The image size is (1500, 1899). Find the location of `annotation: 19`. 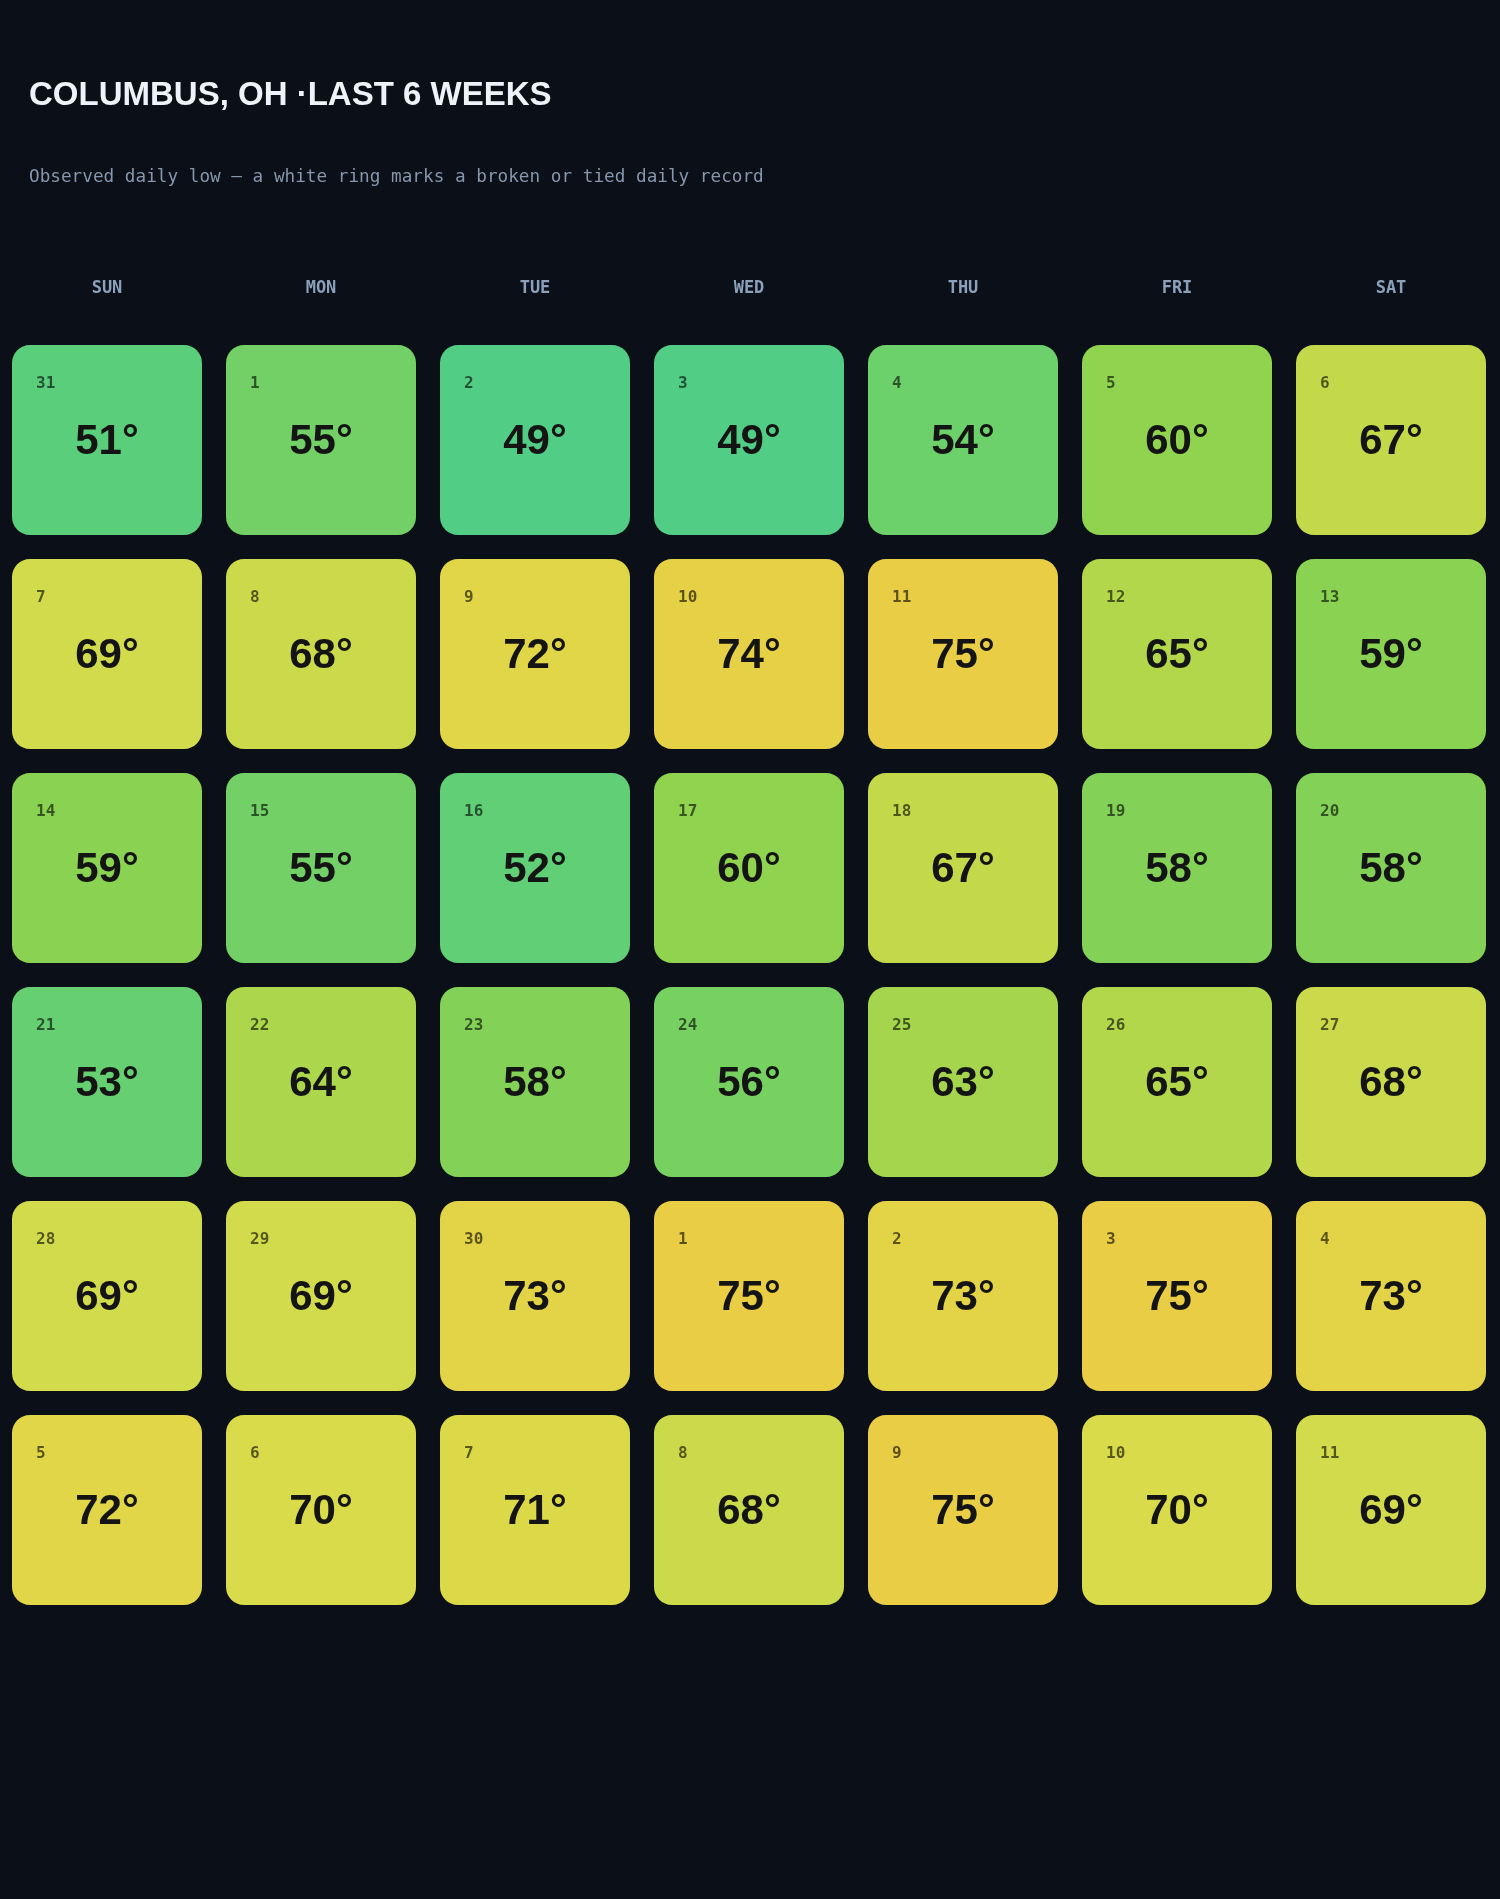

annotation: 19 is located at coordinates (1116, 810).